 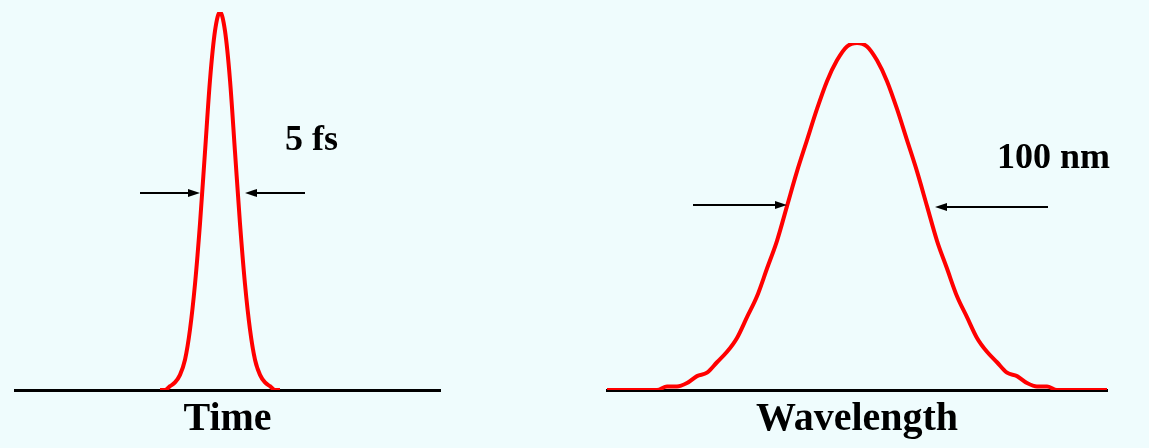 What do you see at coordinates (311, 138) in the screenshot?
I see `annotation: 5 fs` at bounding box center [311, 138].